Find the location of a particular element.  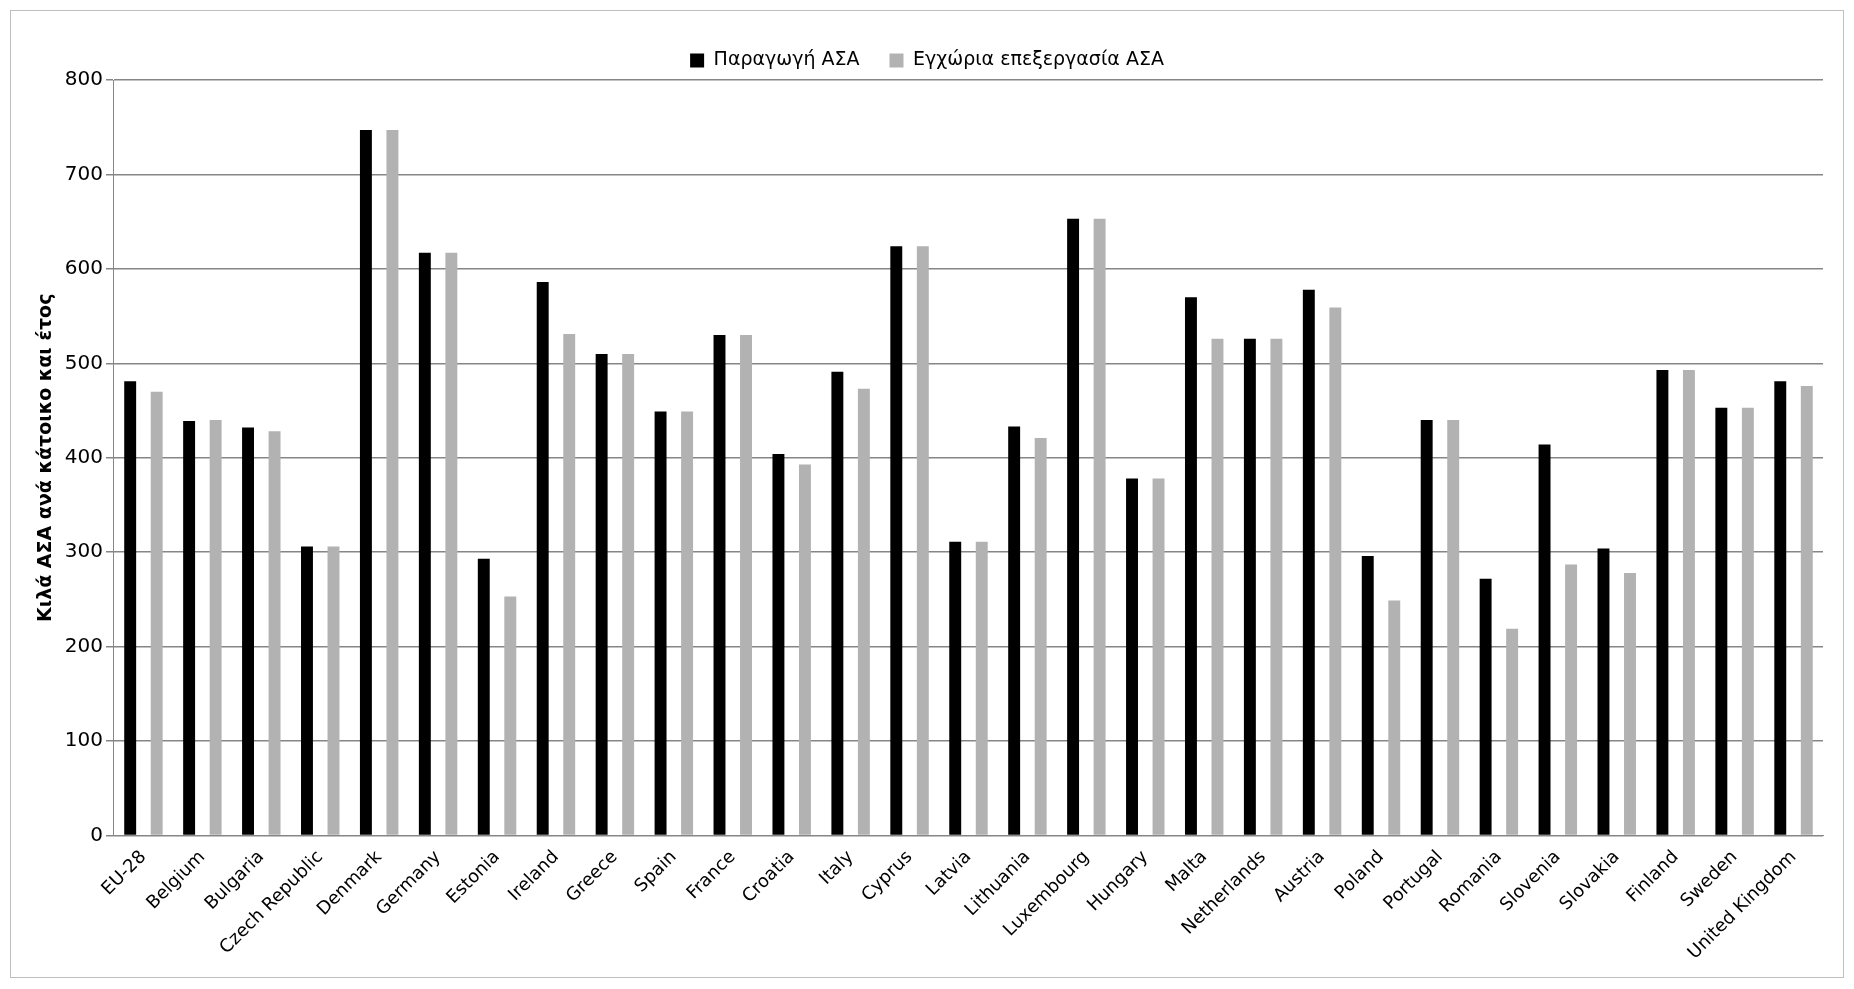

y-tick-label: 300 is located at coordinates (83, 550).